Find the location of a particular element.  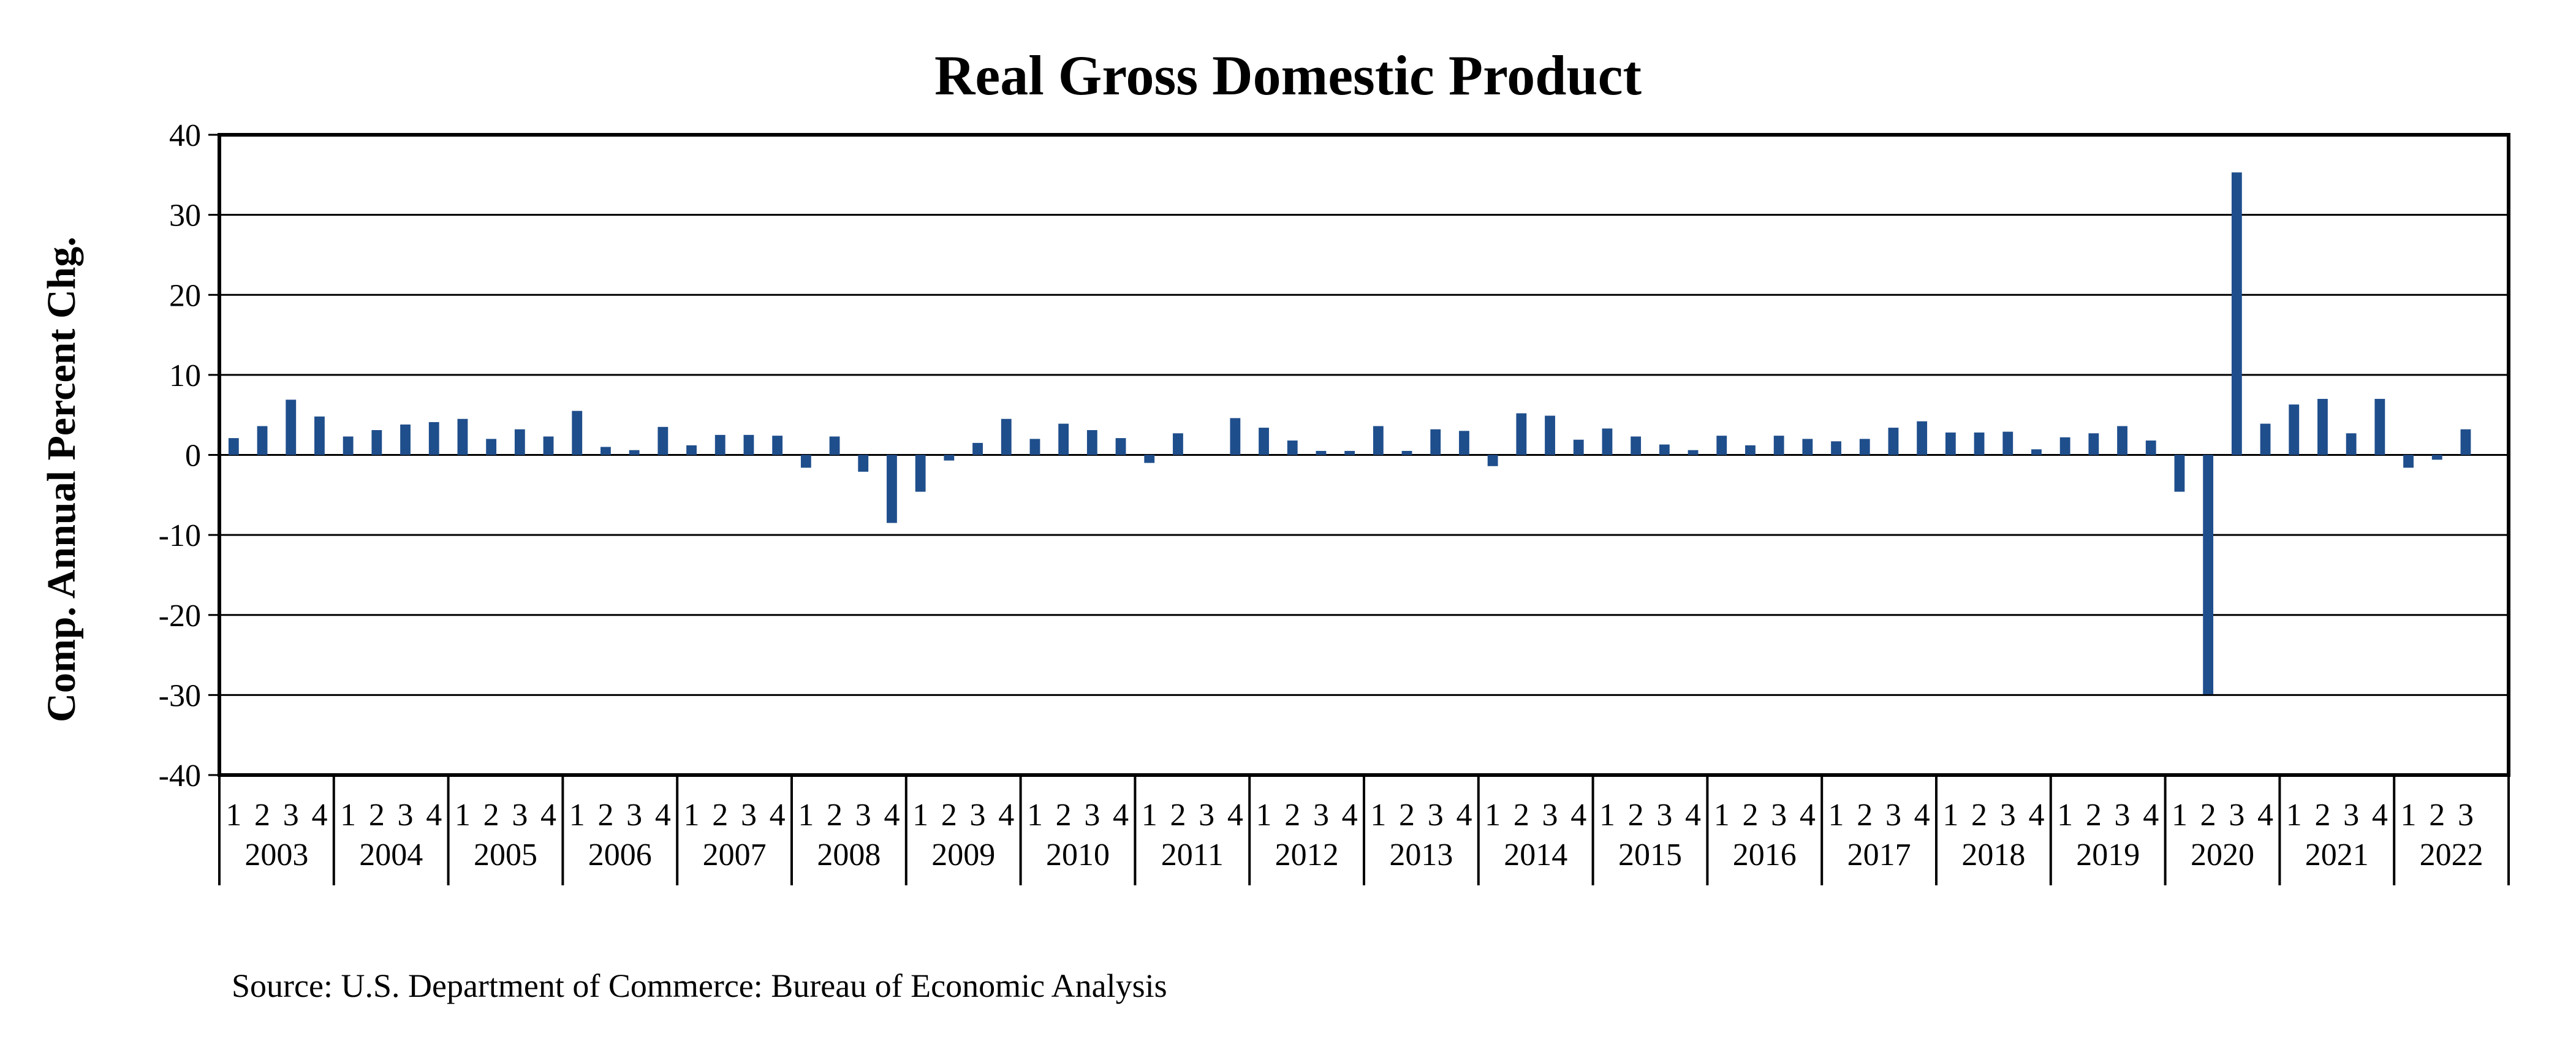

year-label: 2015 is located at coordinates (1650, 855).